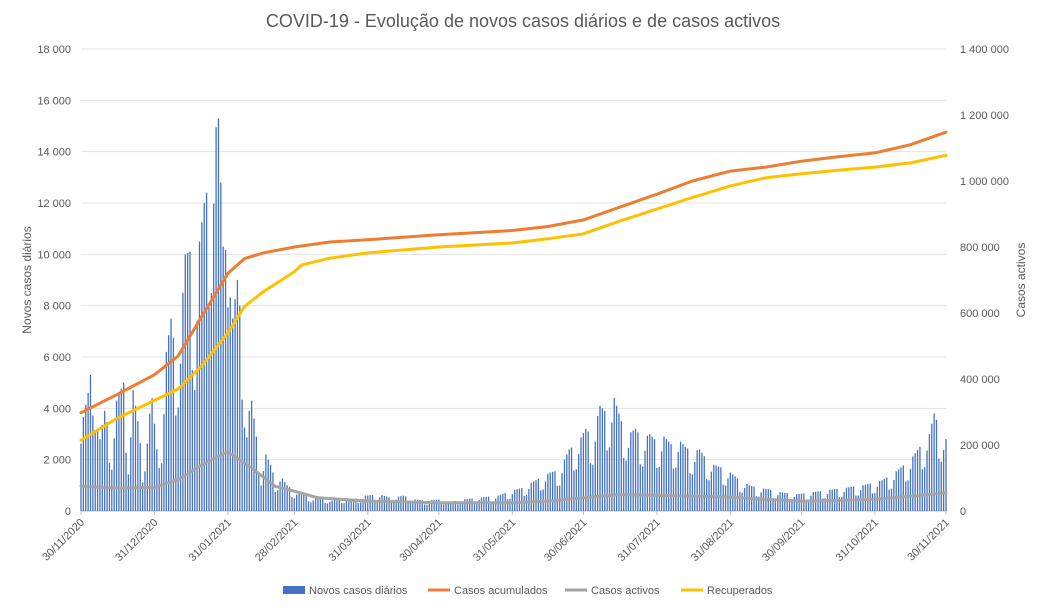  I want to click on left-tick-label: 0, so click(68, 512).